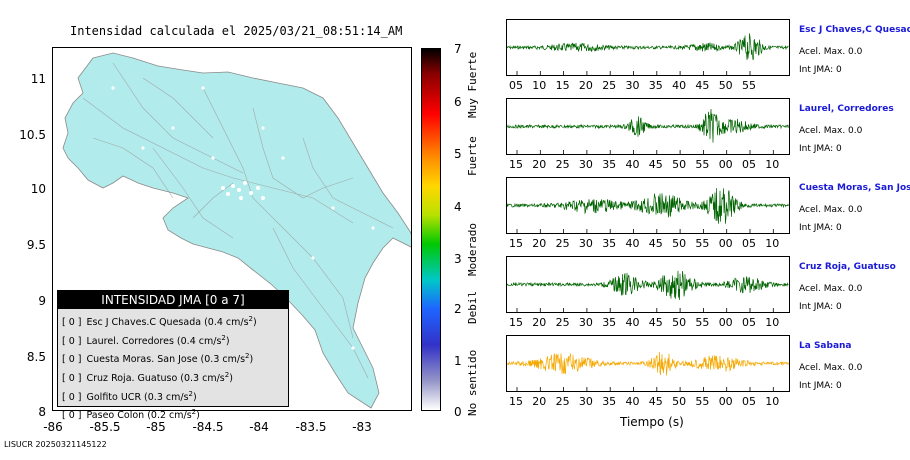 This screenshot has height=460, width=910. What do you see at coordinates (846, 109) in the screenshot?
I see `station-name: Laurel, Corredores` at bounding box center [846, 109].